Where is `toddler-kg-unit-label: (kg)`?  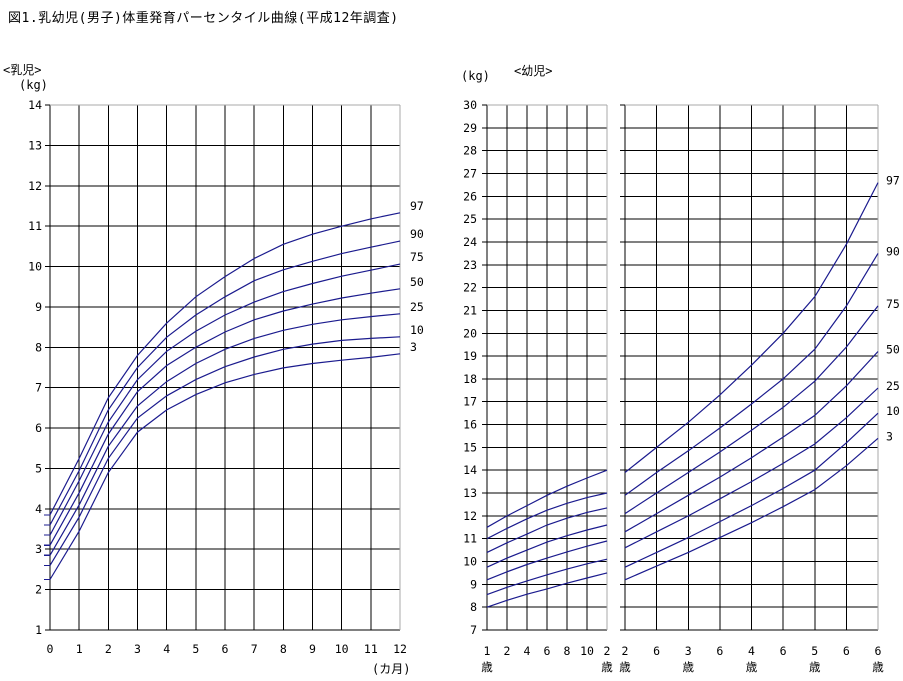
toddler-kg-unit-label: (kg) is located at coordinates (475, 76).